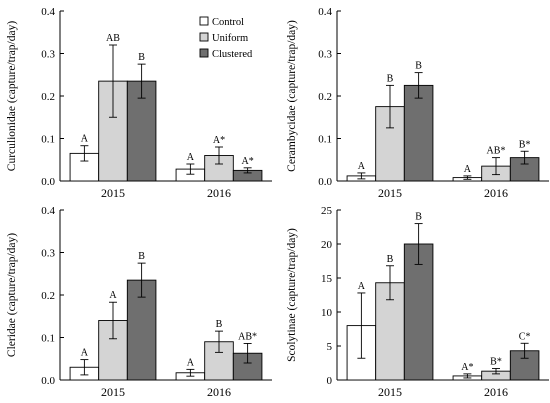  I want to click on legend-label-uniform: Uniform, so click(230, 38).